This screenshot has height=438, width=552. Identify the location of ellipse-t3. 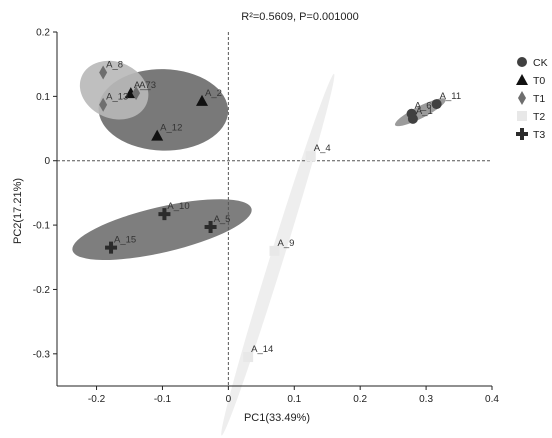
(162, 229).